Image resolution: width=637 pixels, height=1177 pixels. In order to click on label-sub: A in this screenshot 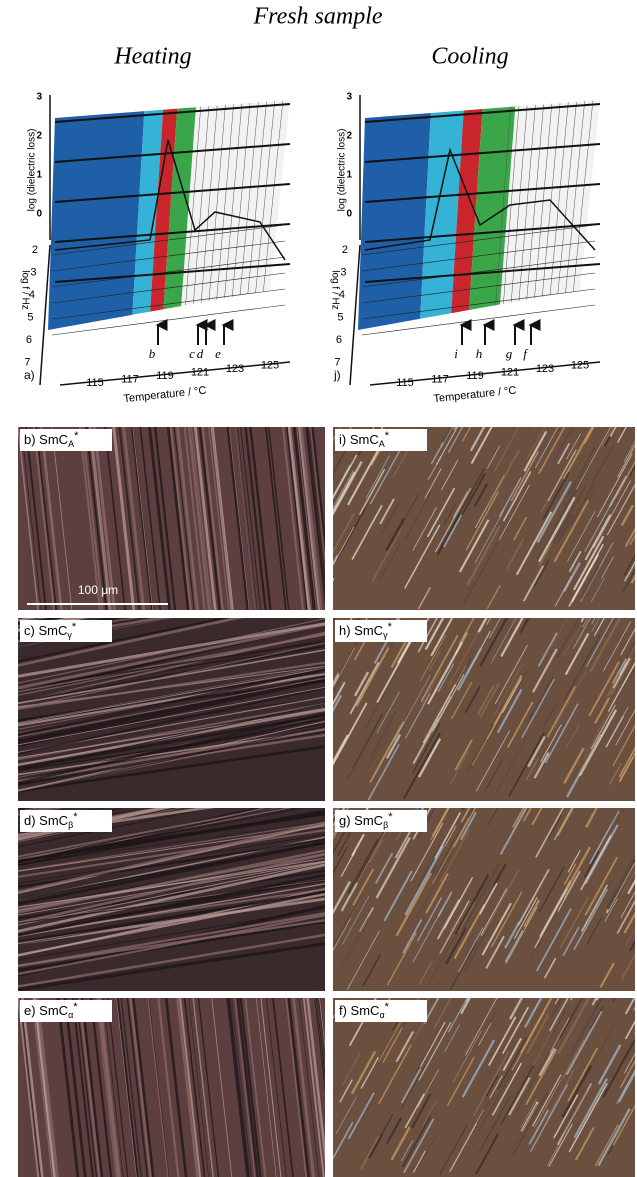, I will do `click(382, 444)`.